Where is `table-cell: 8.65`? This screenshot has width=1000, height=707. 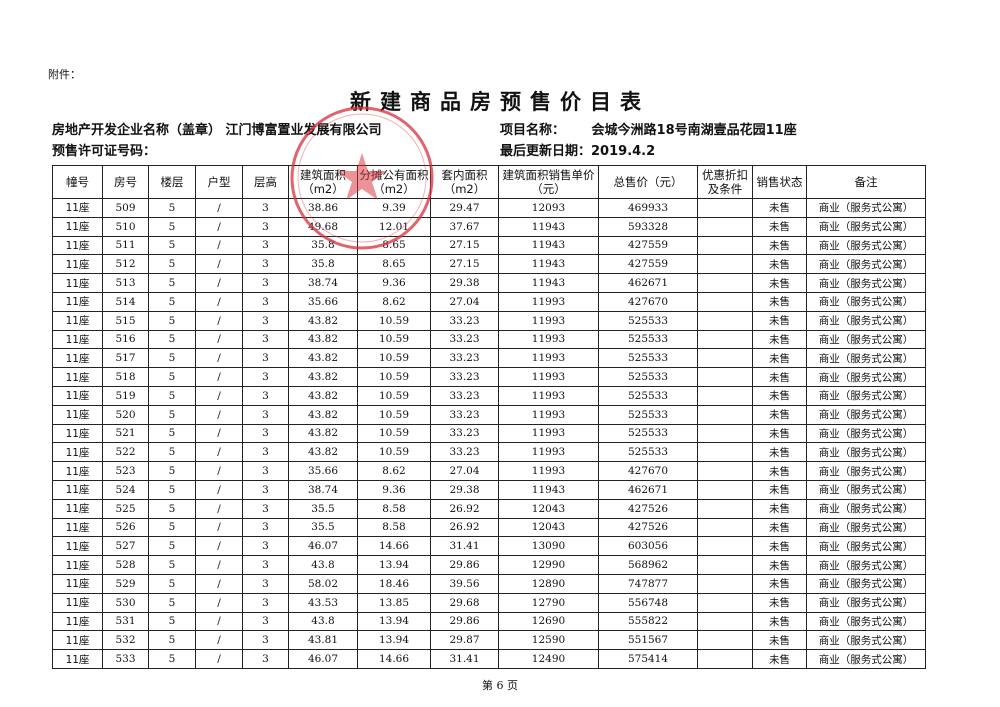
table-cell: 8.65 is located at coordinates (394, 264).